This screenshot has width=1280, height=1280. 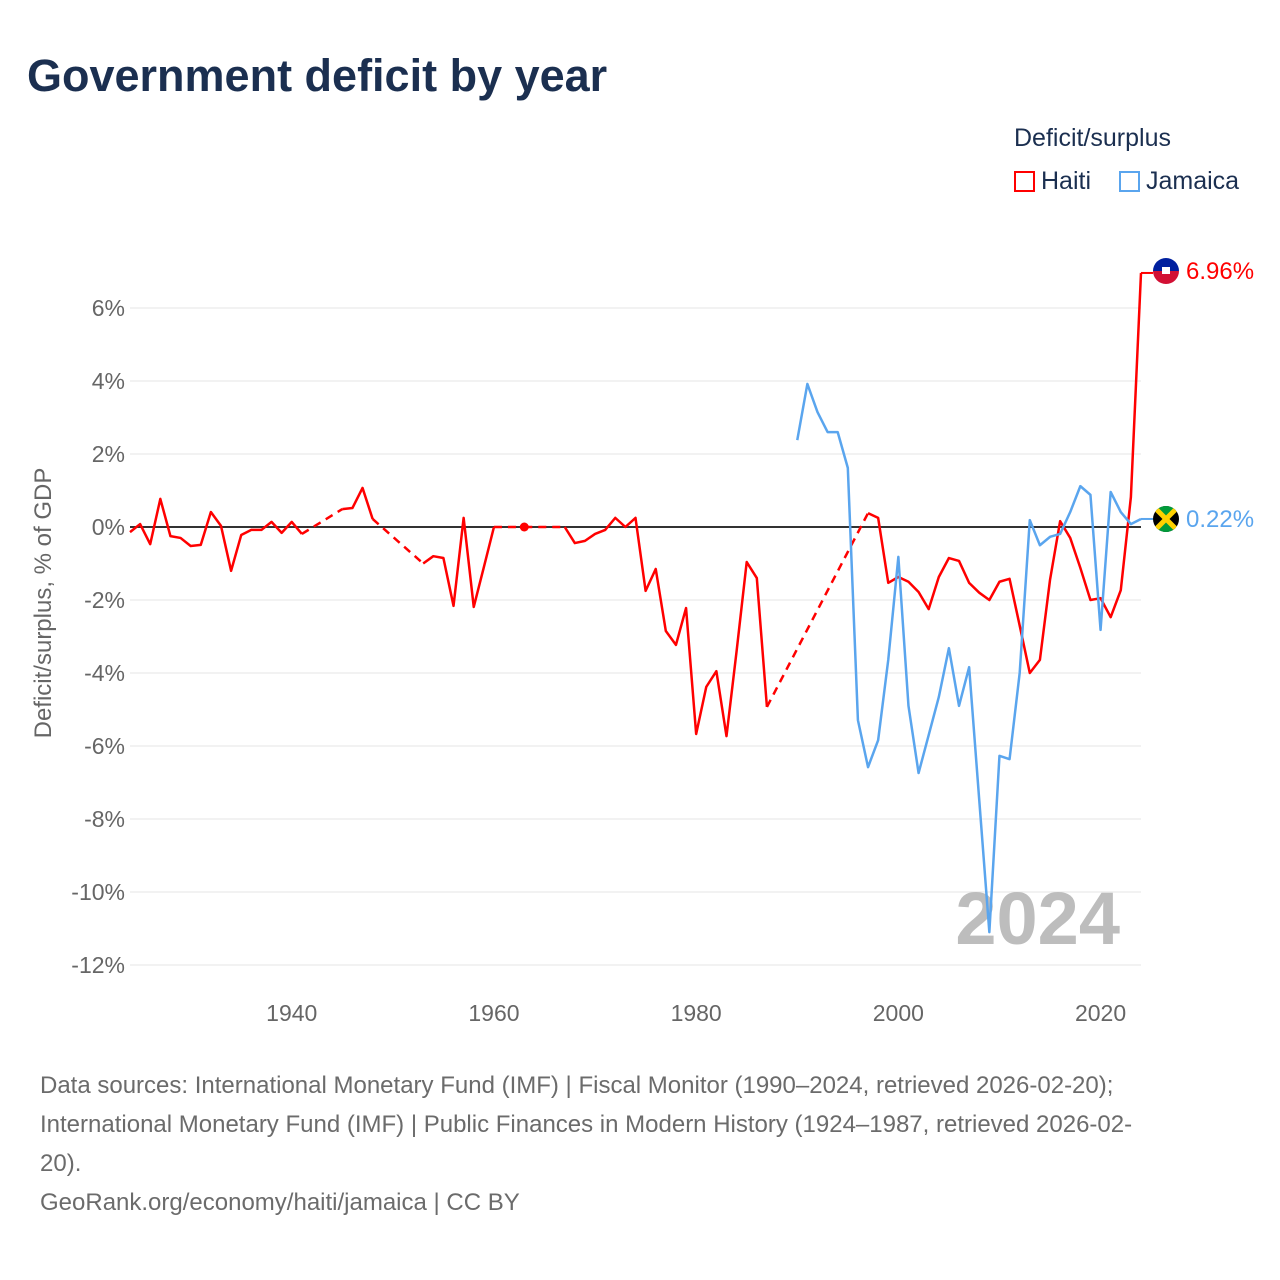 I want to click on series-jamaica, so click(x=974, y=658).